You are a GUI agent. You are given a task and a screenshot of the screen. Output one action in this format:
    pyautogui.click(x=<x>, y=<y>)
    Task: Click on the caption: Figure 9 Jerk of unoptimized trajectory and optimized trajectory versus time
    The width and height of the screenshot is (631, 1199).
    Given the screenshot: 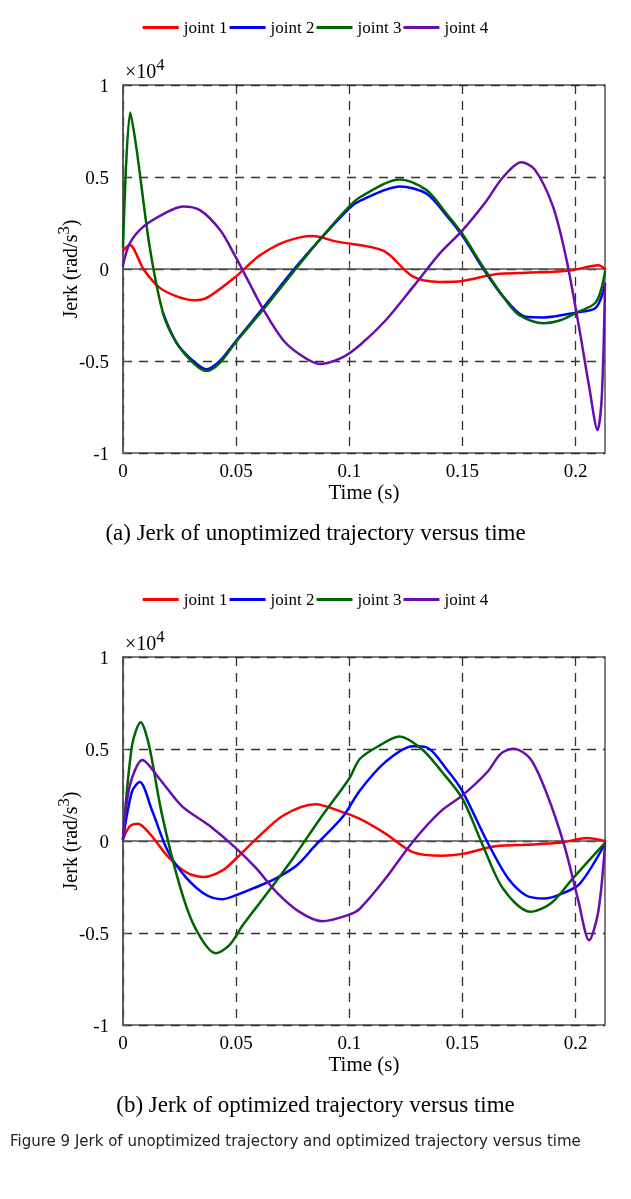 What is the action you would take?
    pyautogui.click(x=296, y=1141)
    